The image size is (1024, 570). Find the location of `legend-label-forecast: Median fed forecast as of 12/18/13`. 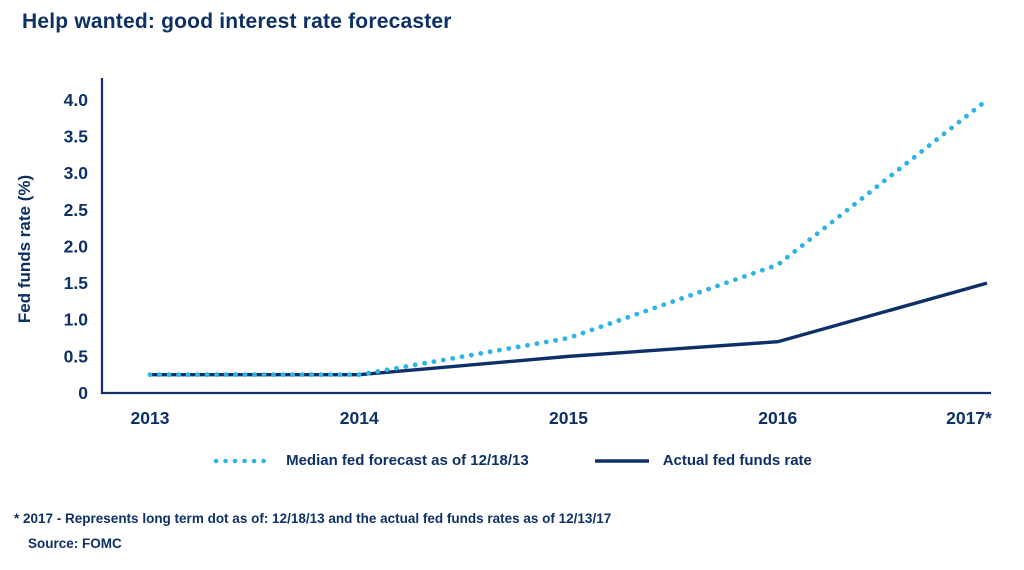

legend-label-forecast: Median fed forecast as of 12/18/13 is located at coordinates (407, 460).